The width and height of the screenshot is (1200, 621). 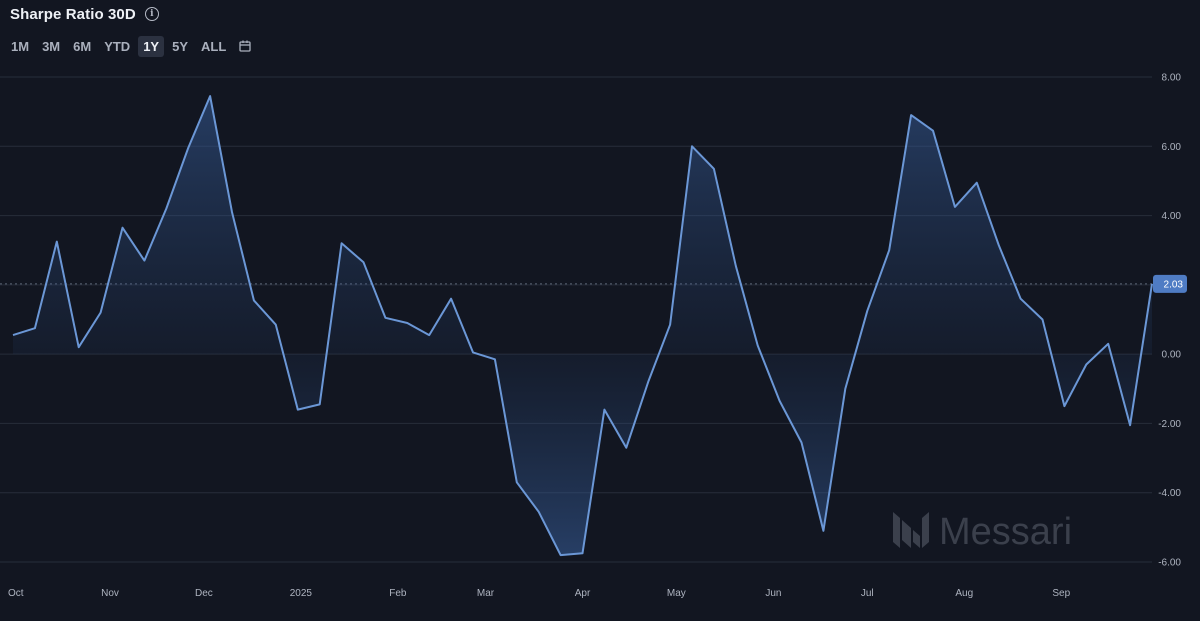 What do you see at coordinates (151, 14) in the screenshot?
I see `info-icon: i` at bounding box center [151, 14].